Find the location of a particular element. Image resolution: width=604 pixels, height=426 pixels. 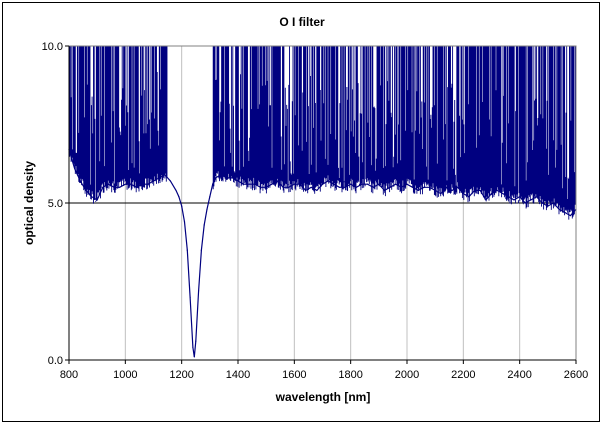

chart-title: O I filter is located at coordinates (302, 22).